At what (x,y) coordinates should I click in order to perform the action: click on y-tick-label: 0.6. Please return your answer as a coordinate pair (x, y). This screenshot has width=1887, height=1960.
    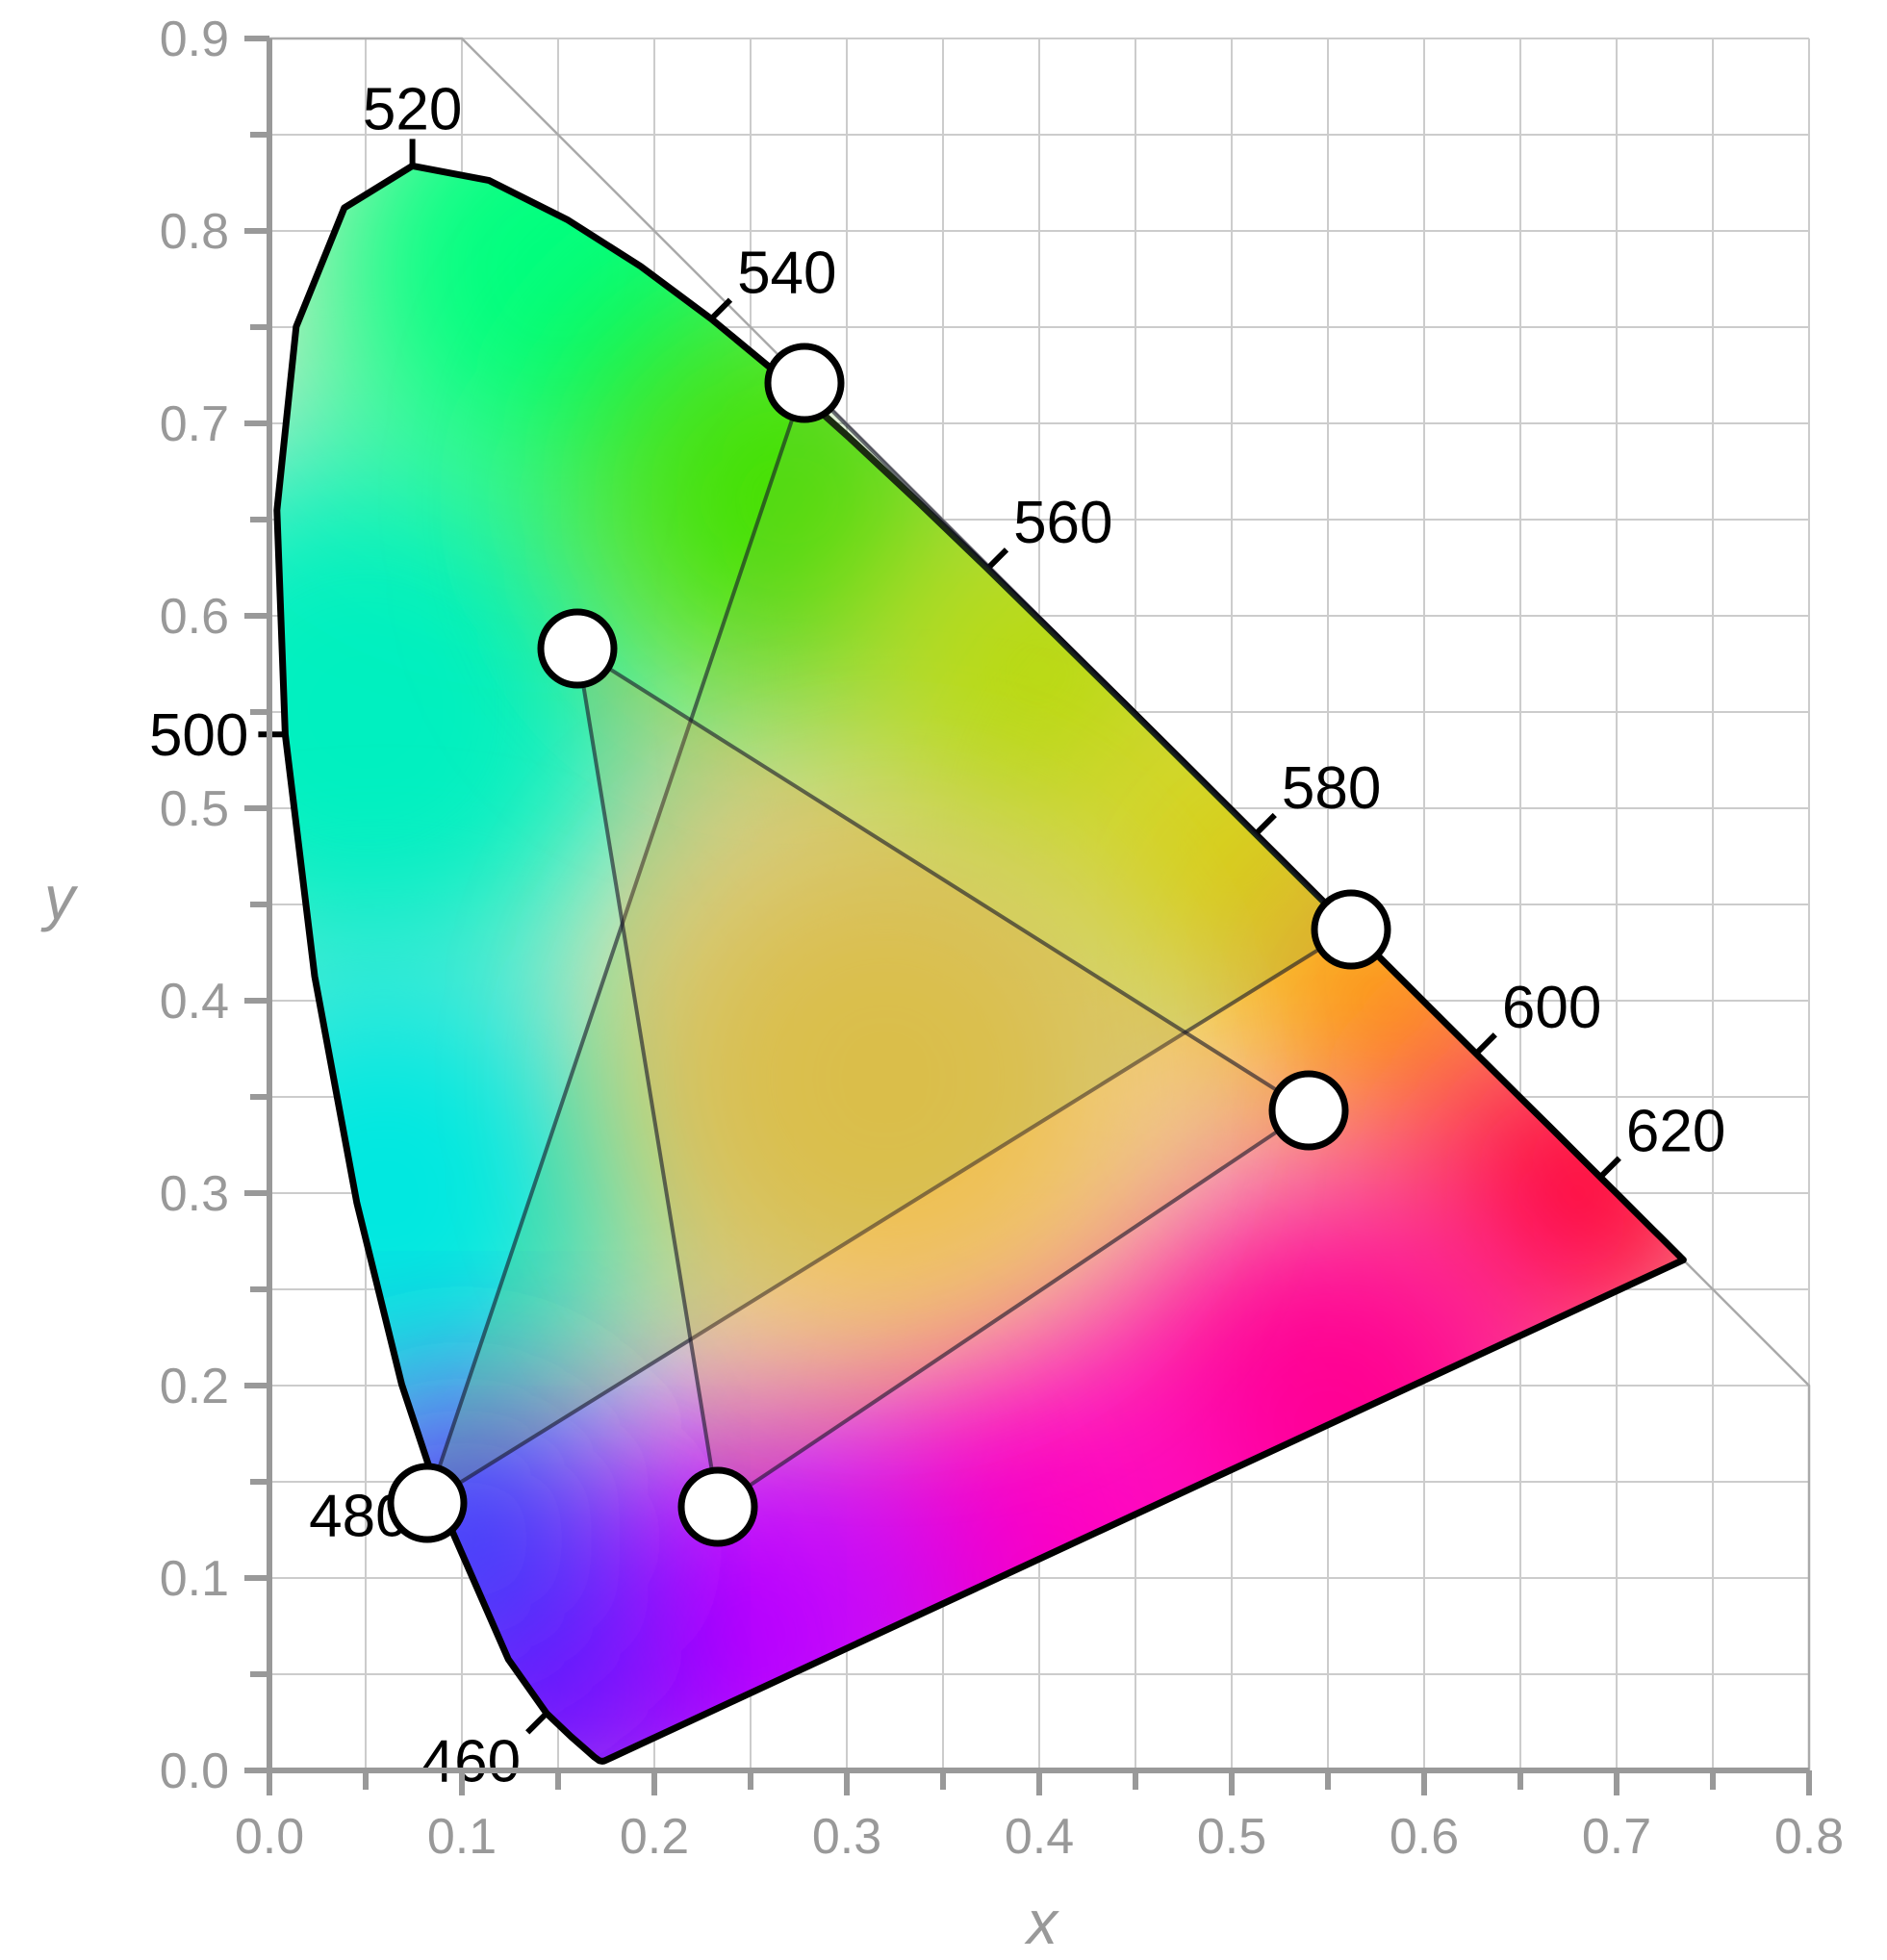
    Looking at the image, I should click on (195, 617).